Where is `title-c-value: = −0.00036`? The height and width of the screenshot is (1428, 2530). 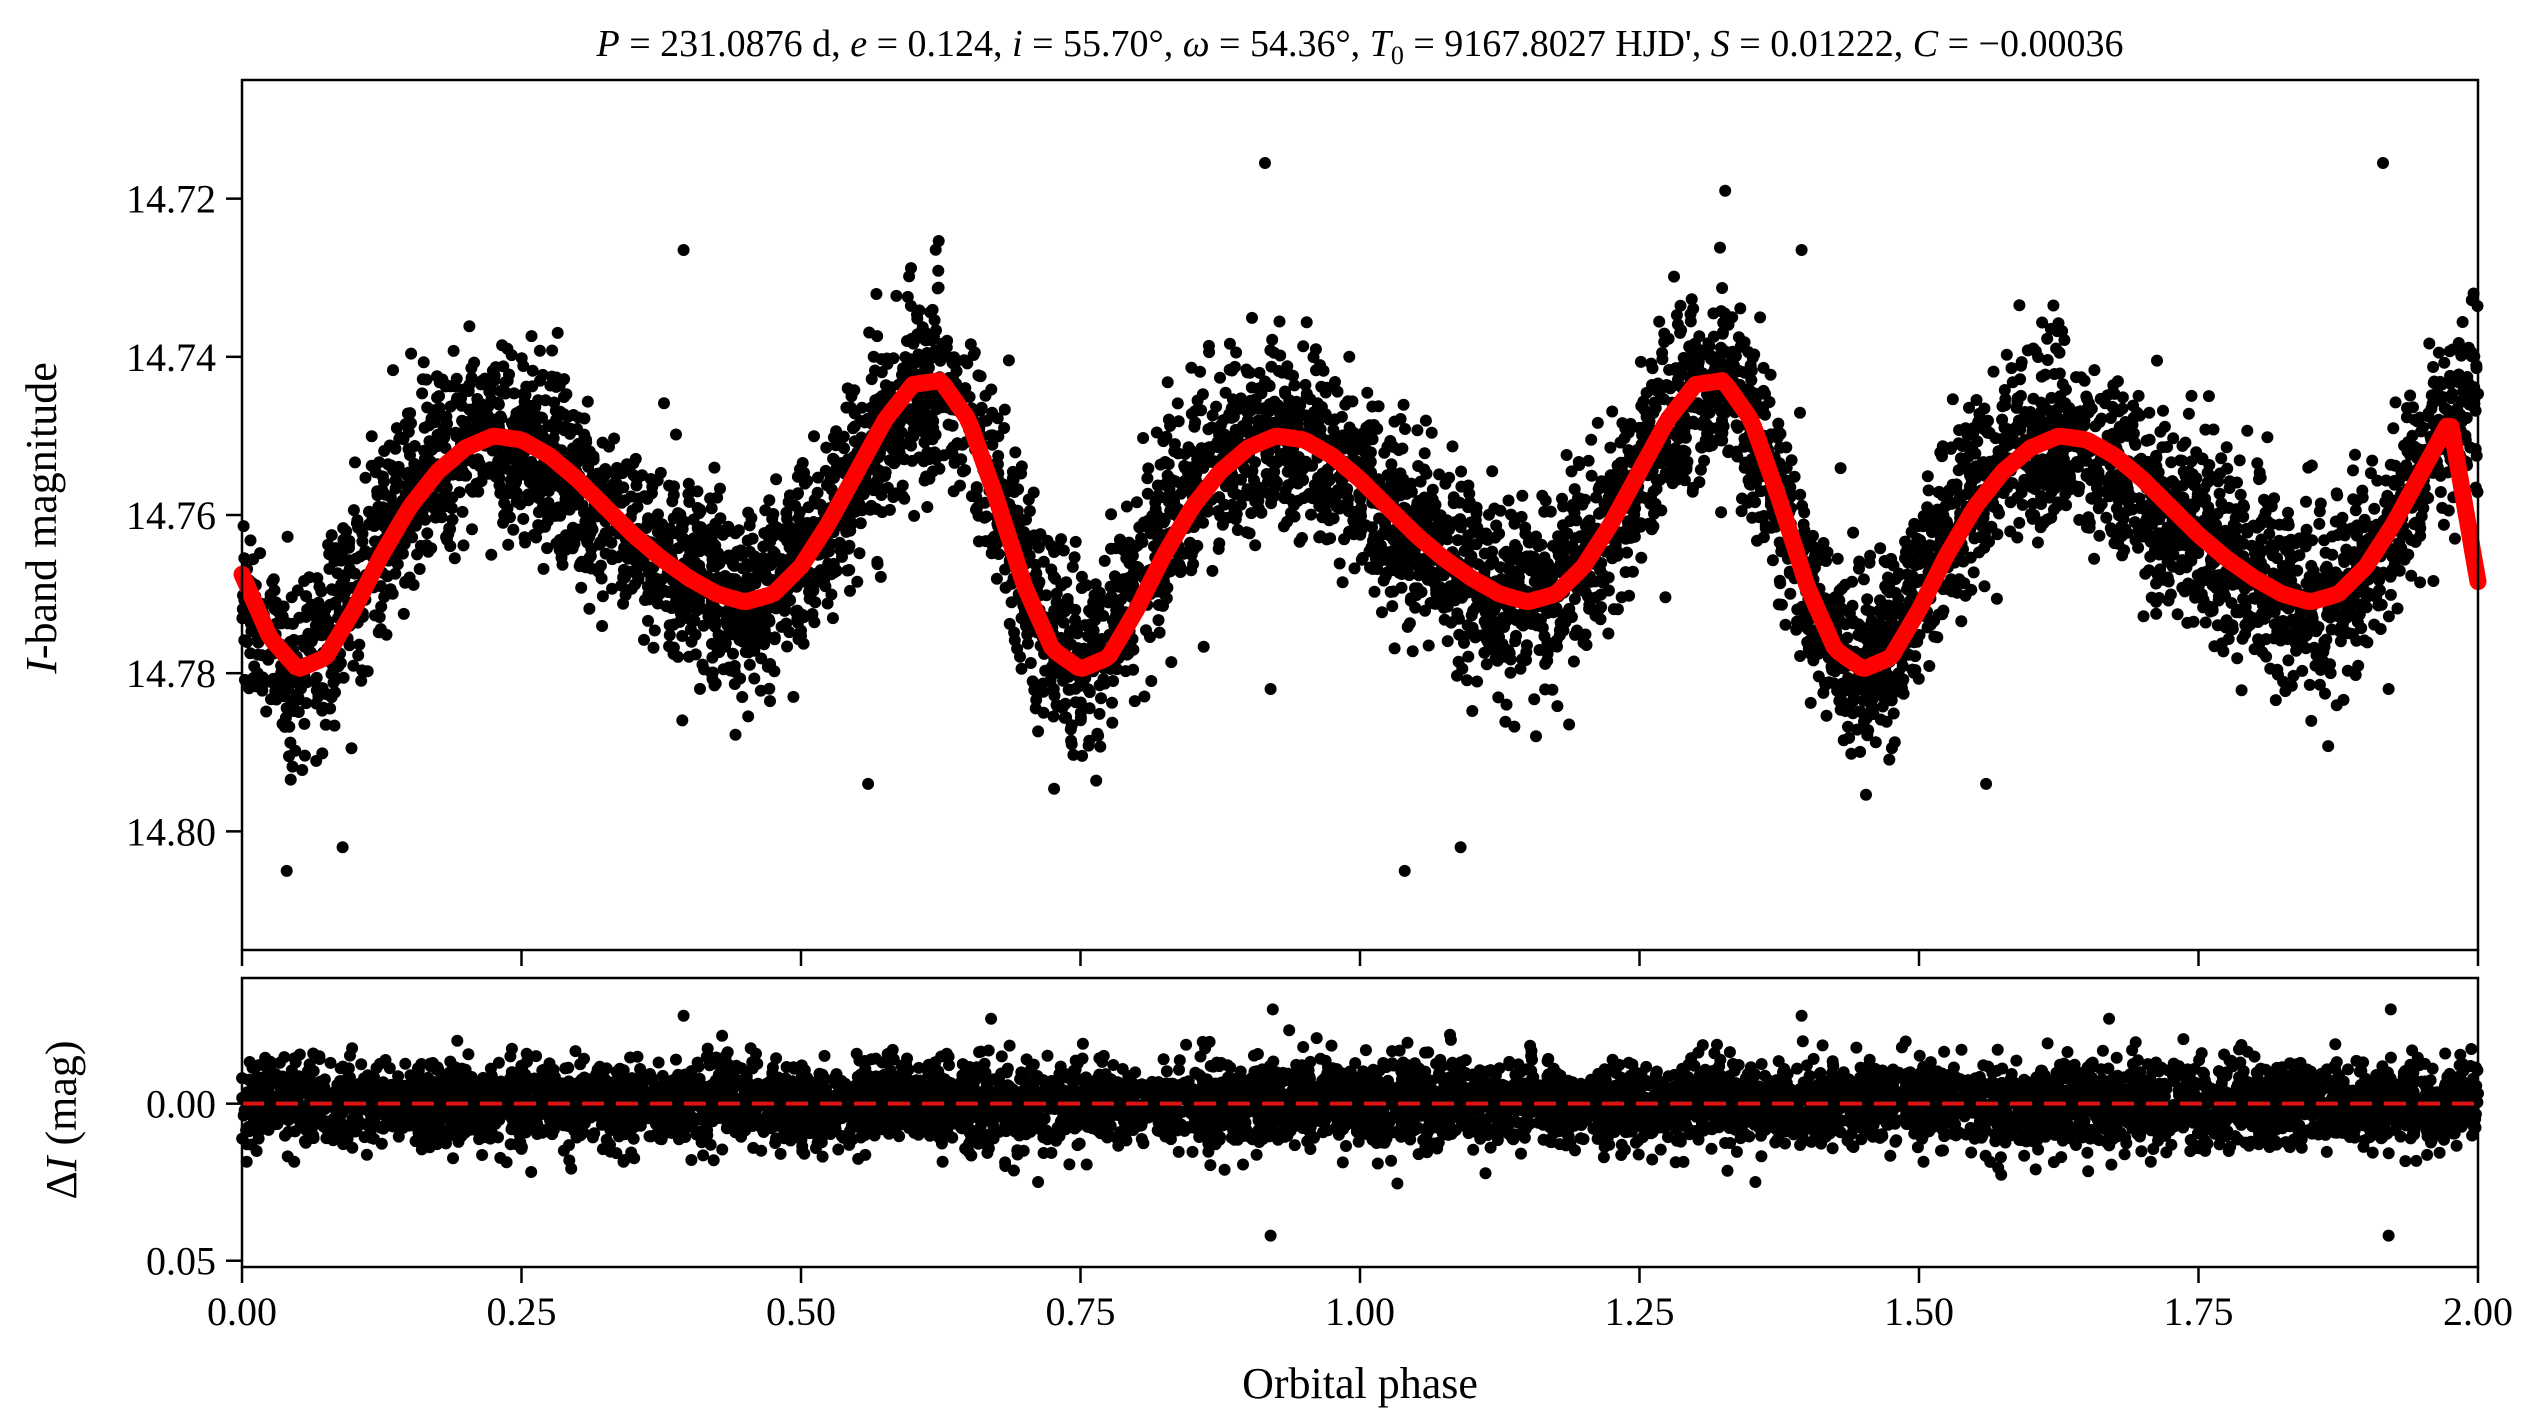 title-c-value: = −0.00036 is located at coordinates (2030, 44).